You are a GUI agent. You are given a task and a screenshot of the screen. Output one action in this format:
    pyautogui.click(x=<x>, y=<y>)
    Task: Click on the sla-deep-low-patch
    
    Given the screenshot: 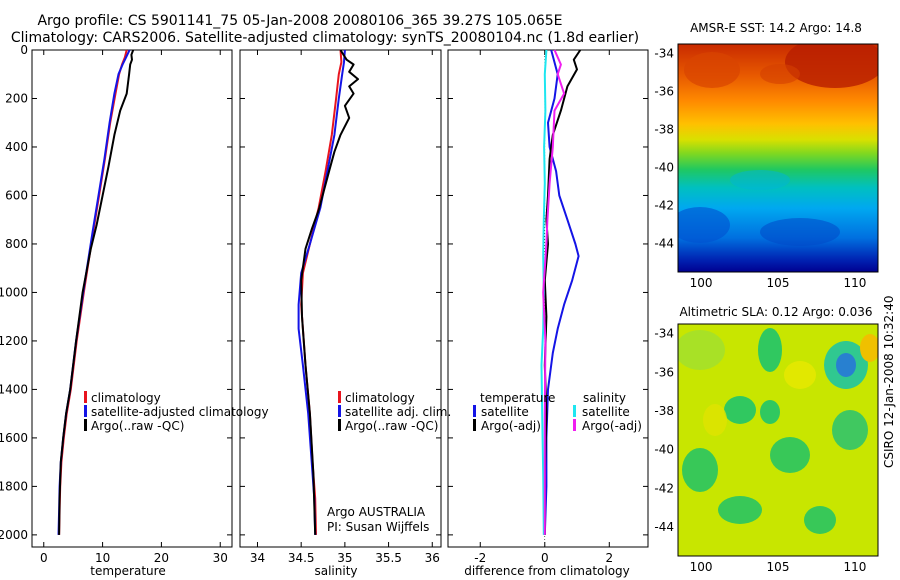 What is the action you would take?
    pyautogui.click(x=846, y=365)
    